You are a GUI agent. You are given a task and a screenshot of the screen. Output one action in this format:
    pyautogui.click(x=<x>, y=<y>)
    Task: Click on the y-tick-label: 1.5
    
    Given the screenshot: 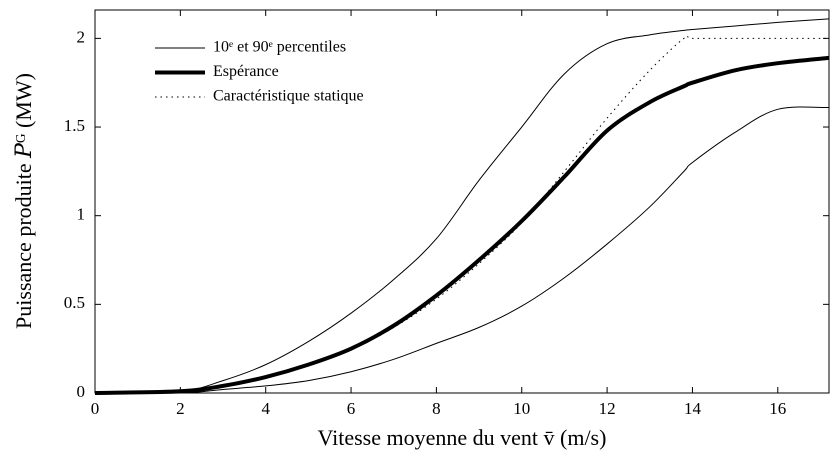 What is the action you would take?
    pyautogui.click(x=74, y=125)
    